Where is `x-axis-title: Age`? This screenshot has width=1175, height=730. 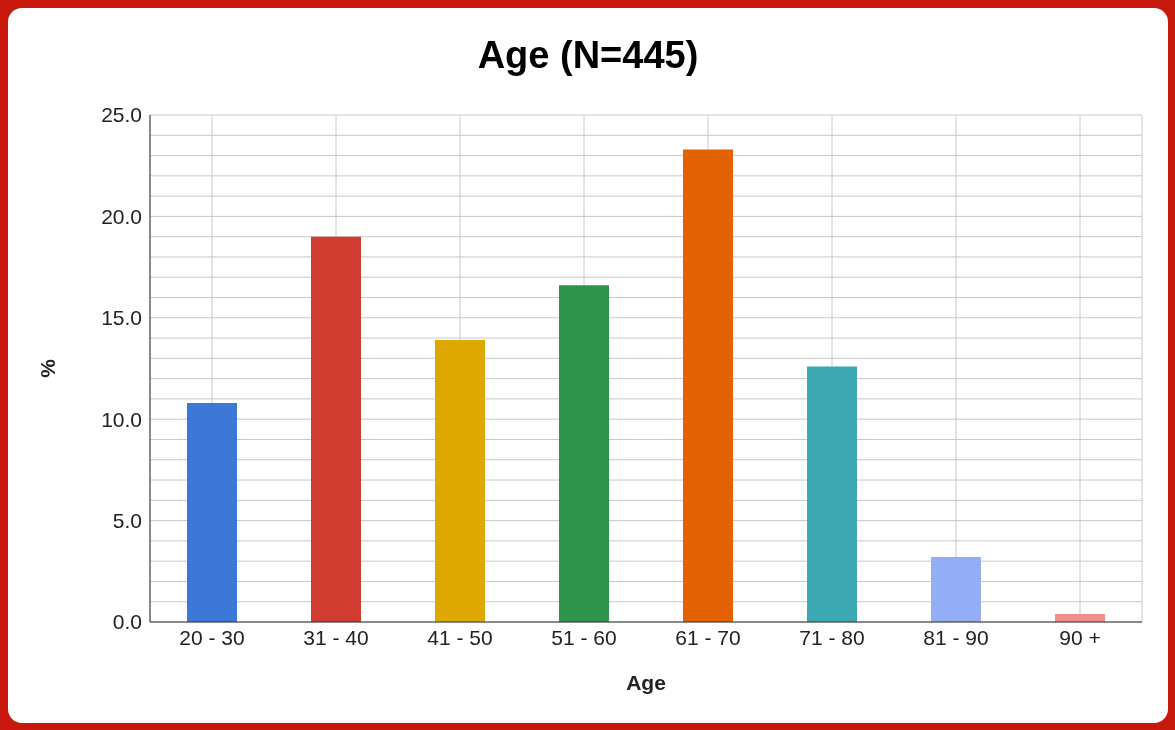 x-axis-title: Age is located at coordinates (646, 682).